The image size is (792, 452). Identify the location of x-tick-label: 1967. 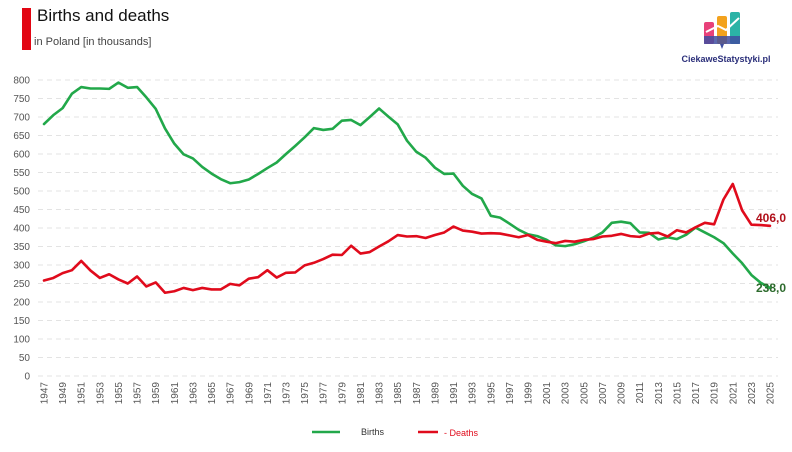
(231, 393).